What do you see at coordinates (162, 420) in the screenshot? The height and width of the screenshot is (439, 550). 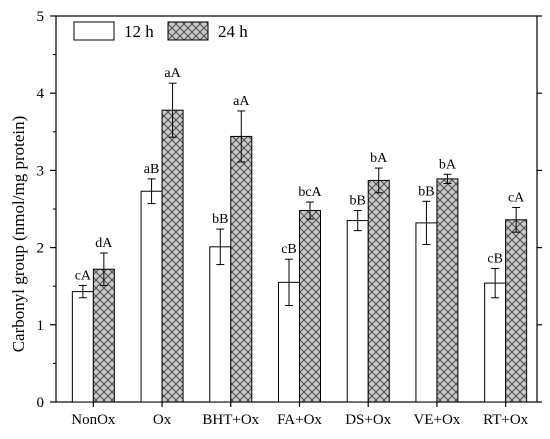 I see `x-tick-label: Ox` at bounding box center [162, 420].